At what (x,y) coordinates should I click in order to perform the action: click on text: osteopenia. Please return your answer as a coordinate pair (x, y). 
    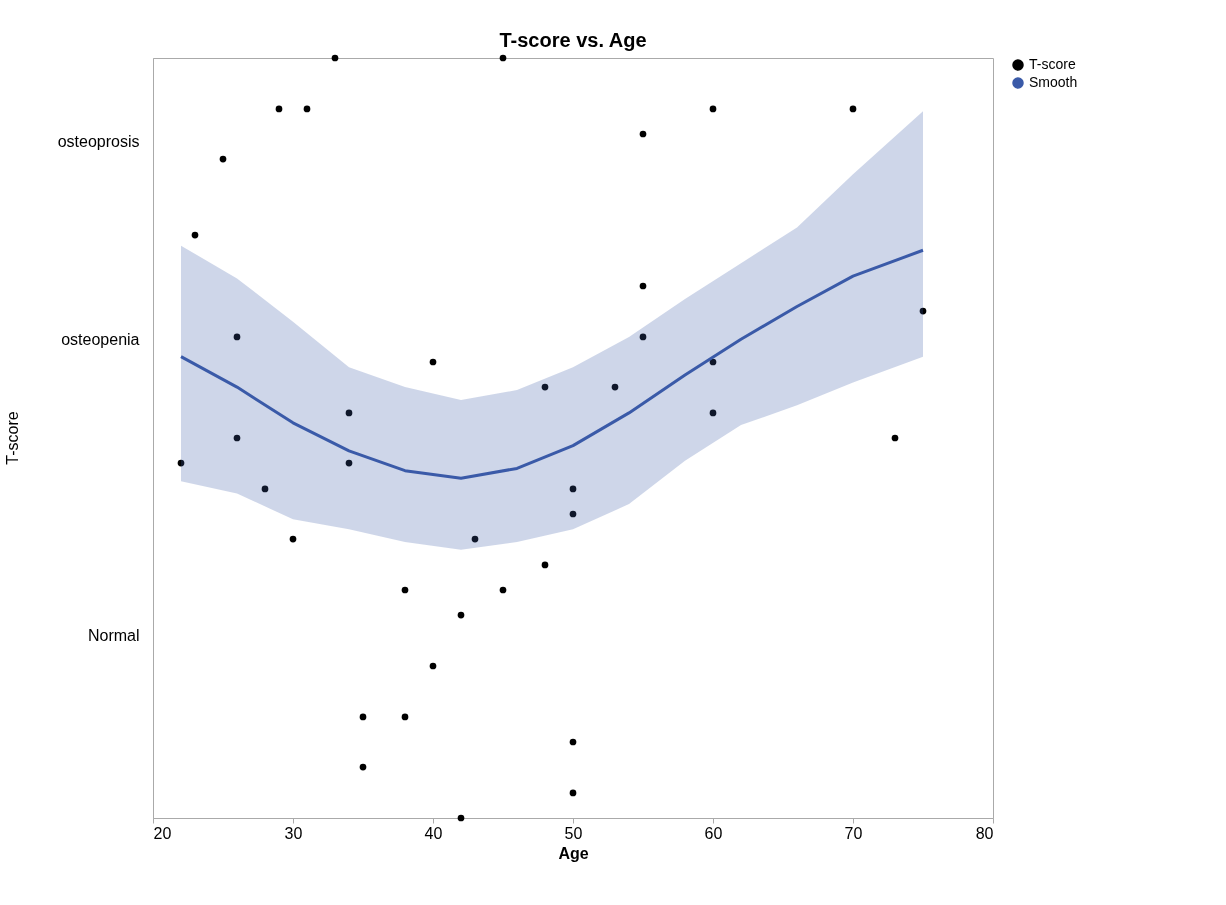
    Looking at the image, I should click on (100, 339).